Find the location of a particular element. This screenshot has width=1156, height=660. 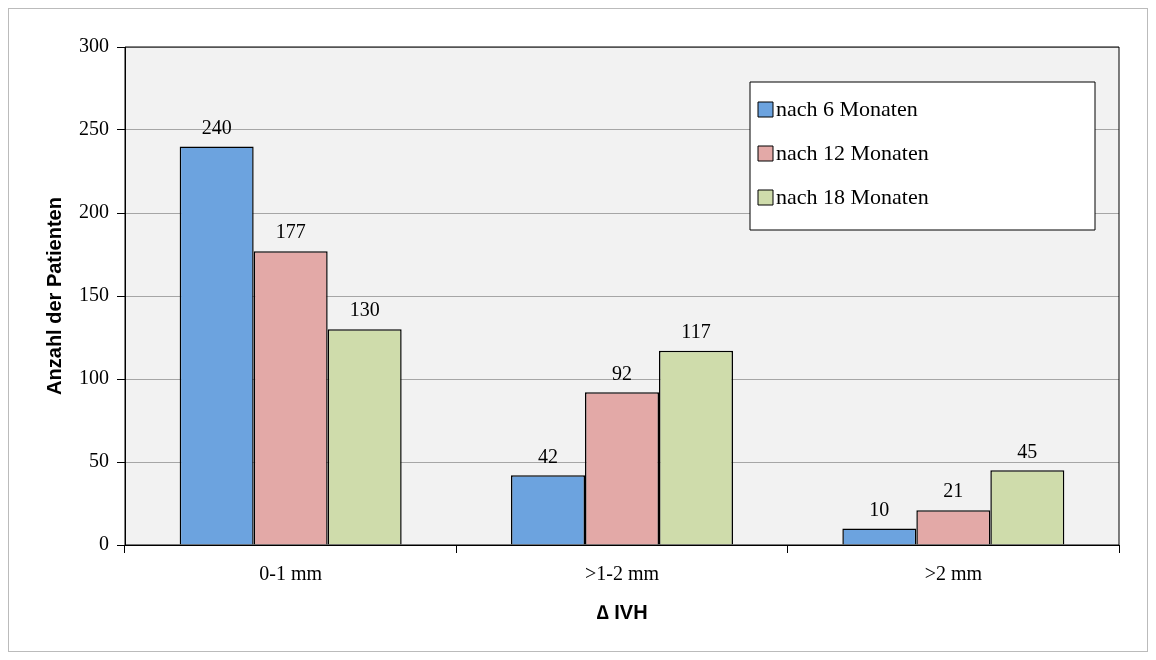

y-axis-title: Anzahl der Patienten is located at coordinates (53, 296).